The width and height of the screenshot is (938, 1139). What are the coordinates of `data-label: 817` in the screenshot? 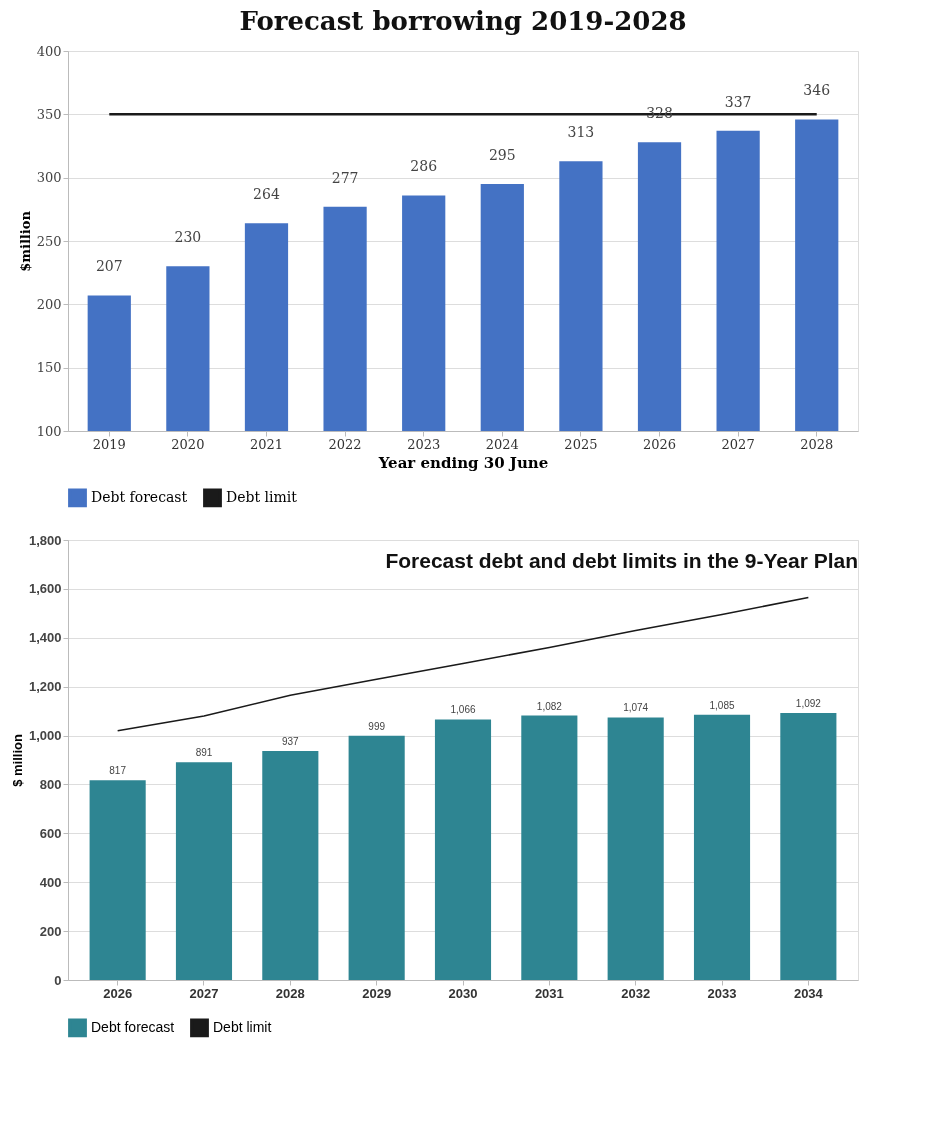 It's located at (118, 771).